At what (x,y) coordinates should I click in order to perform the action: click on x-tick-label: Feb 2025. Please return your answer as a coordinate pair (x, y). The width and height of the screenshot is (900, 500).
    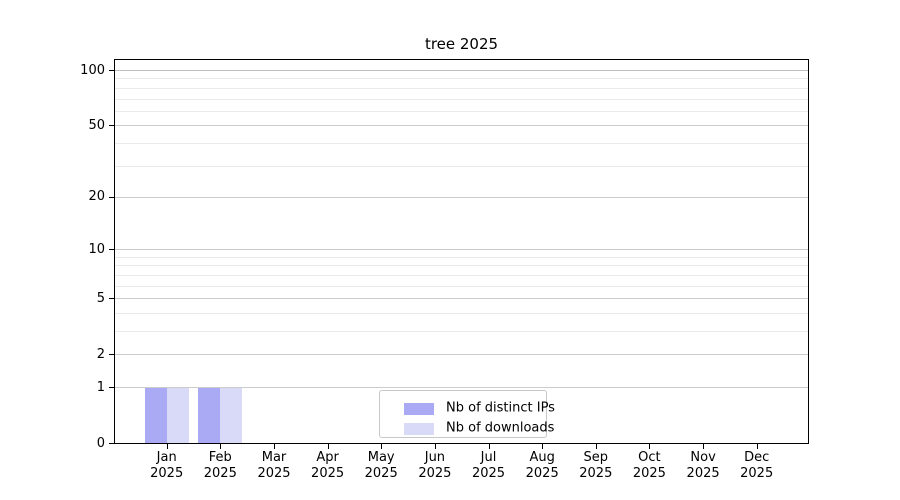
    Looking at the image, I should click on (220, 466).